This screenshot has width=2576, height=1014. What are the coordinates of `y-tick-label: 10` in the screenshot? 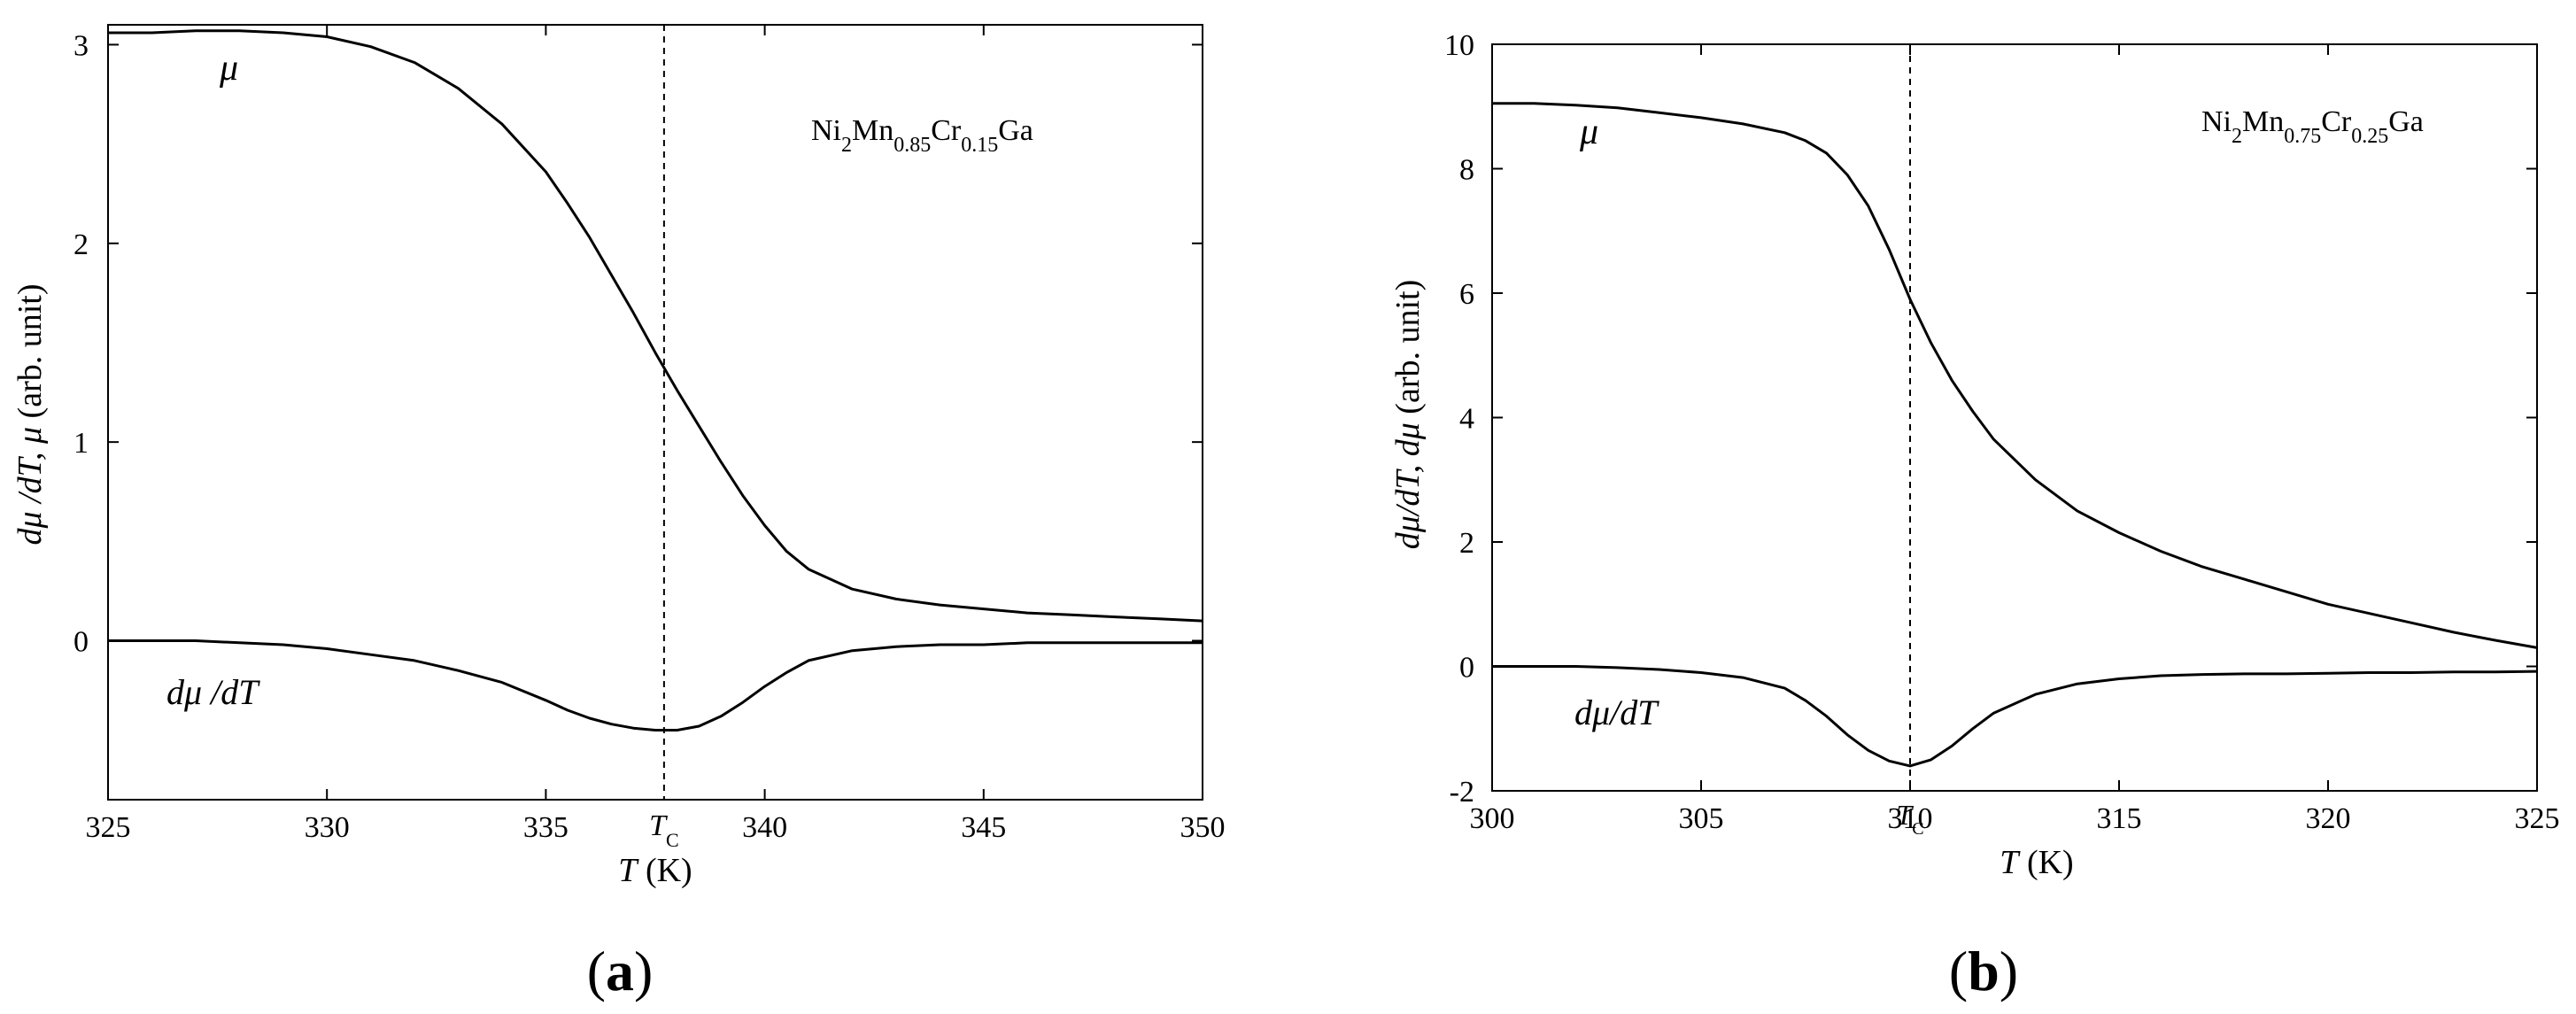 It's located at (1459, 45).